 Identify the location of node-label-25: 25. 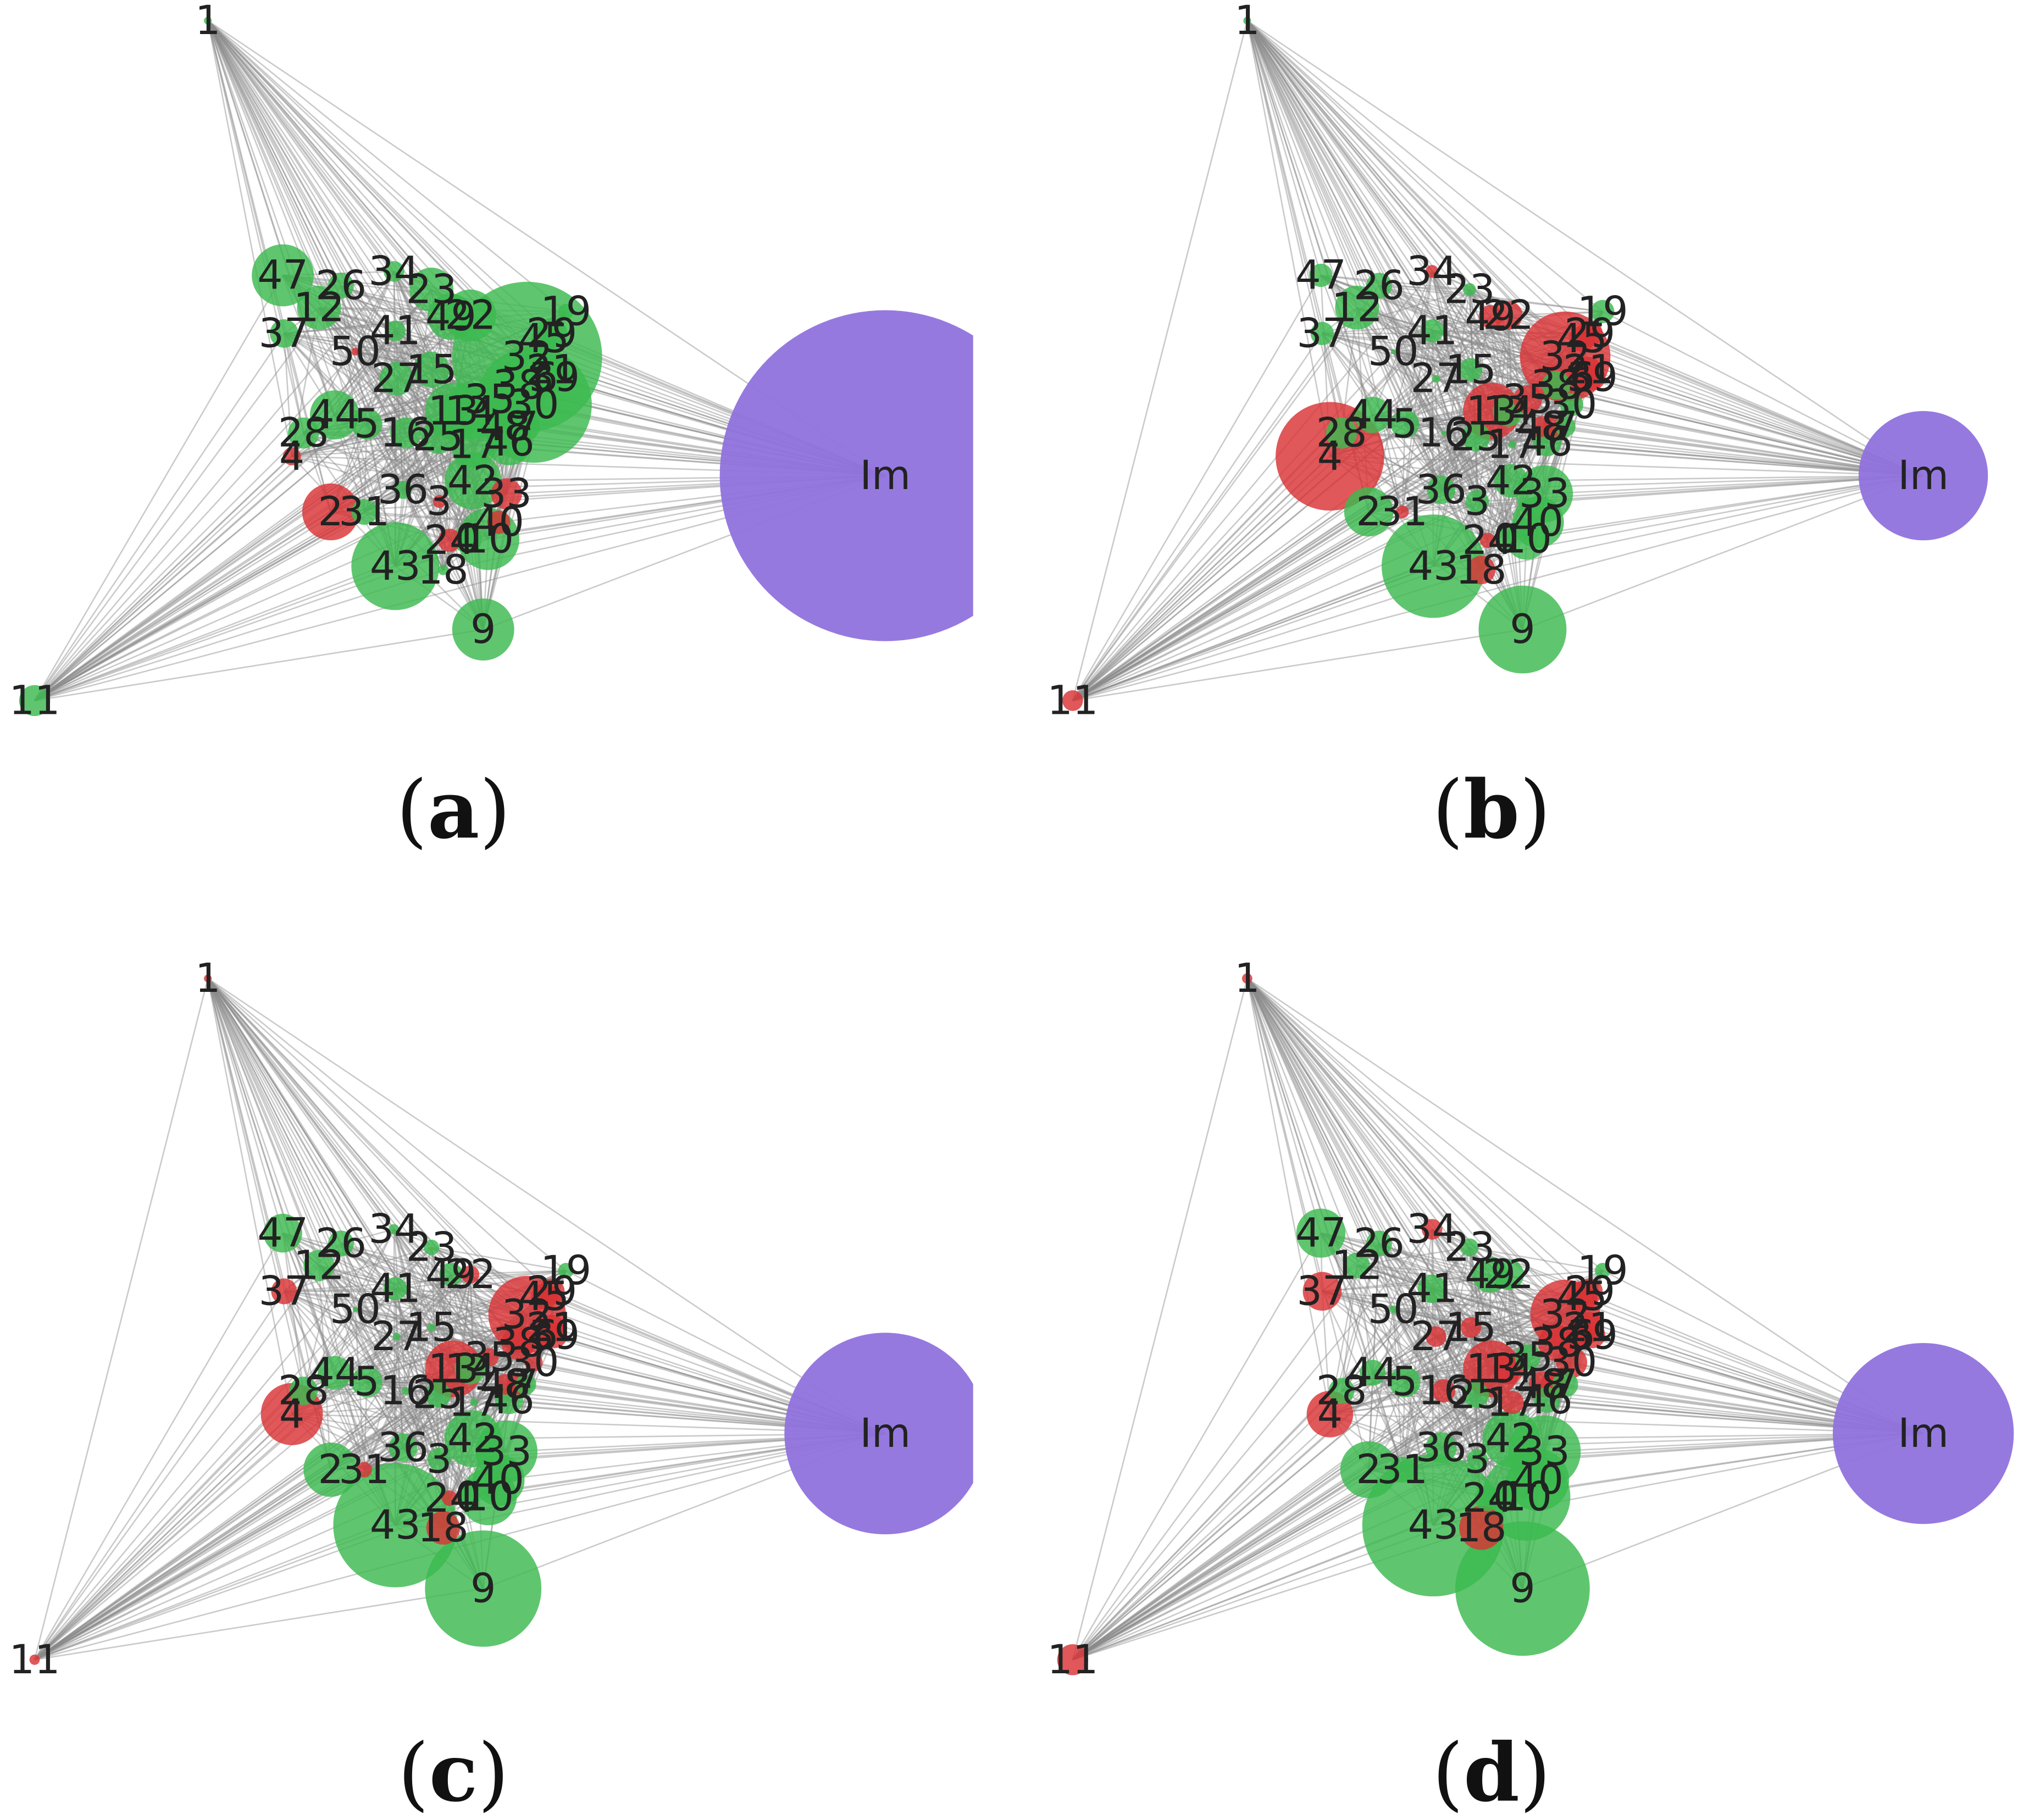
(1475, 1395).